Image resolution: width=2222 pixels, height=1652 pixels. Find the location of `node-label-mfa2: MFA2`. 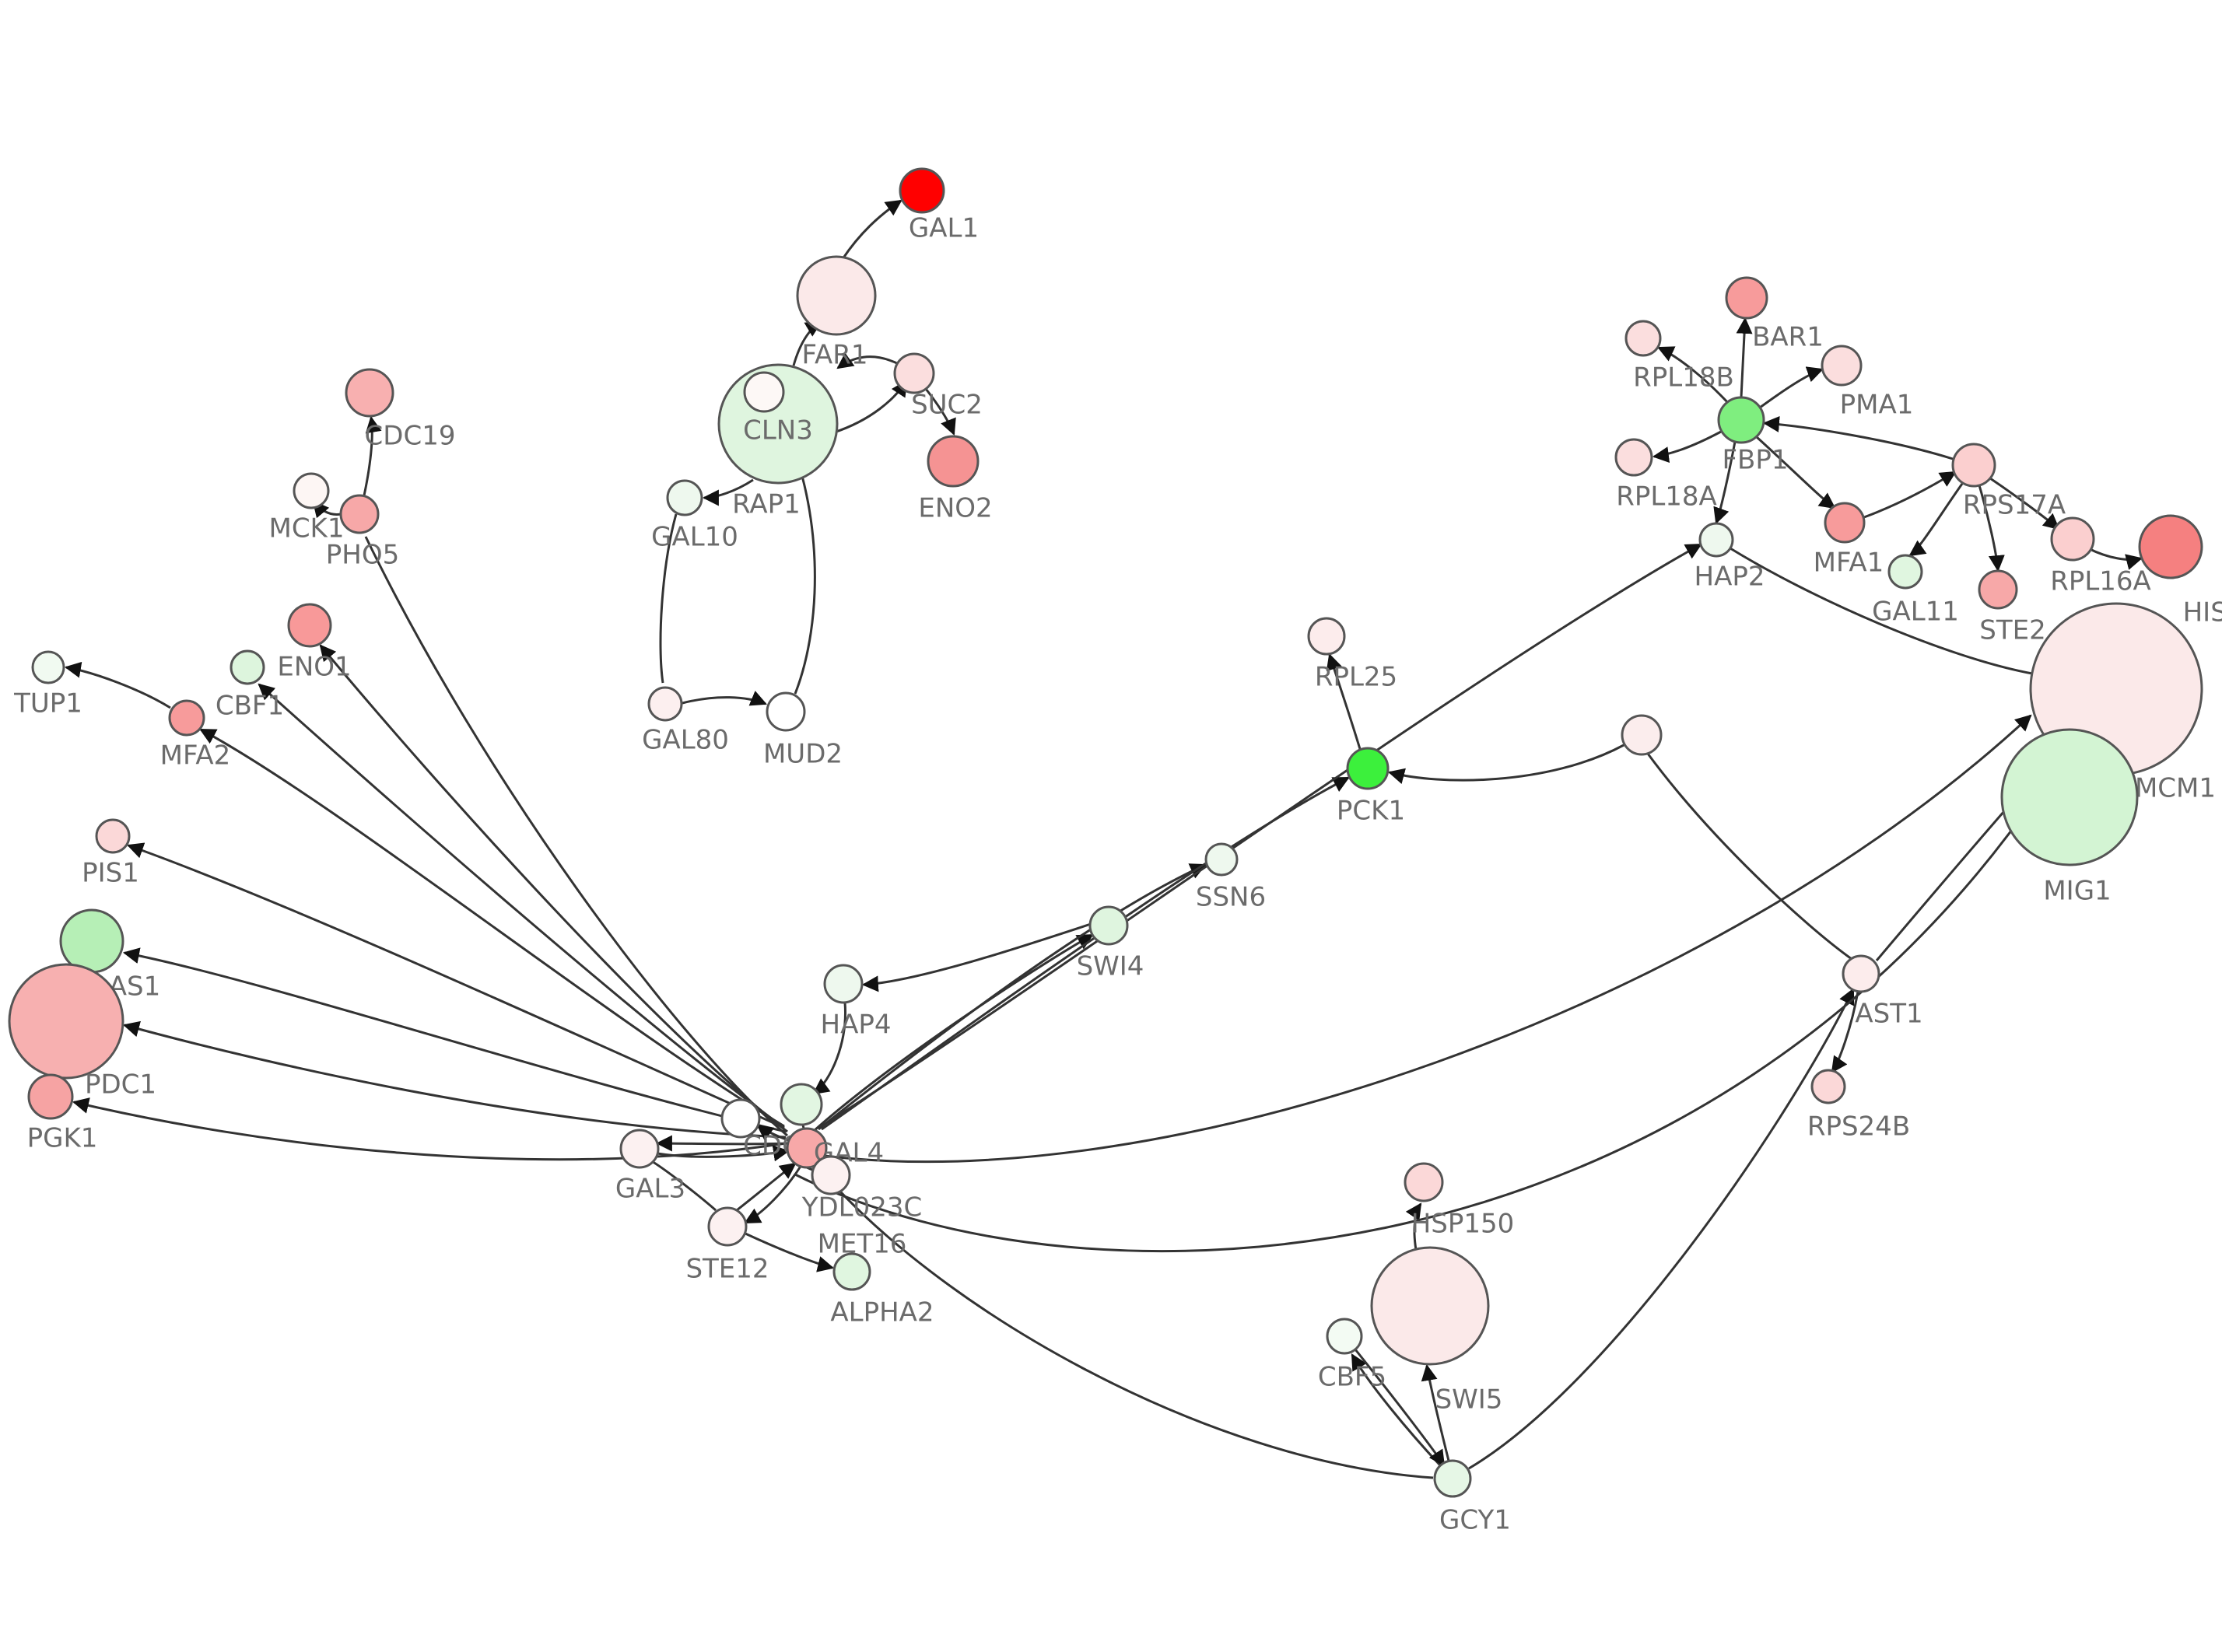

node-label-mfa2: MFA2 is located at coordinates (195, 756).